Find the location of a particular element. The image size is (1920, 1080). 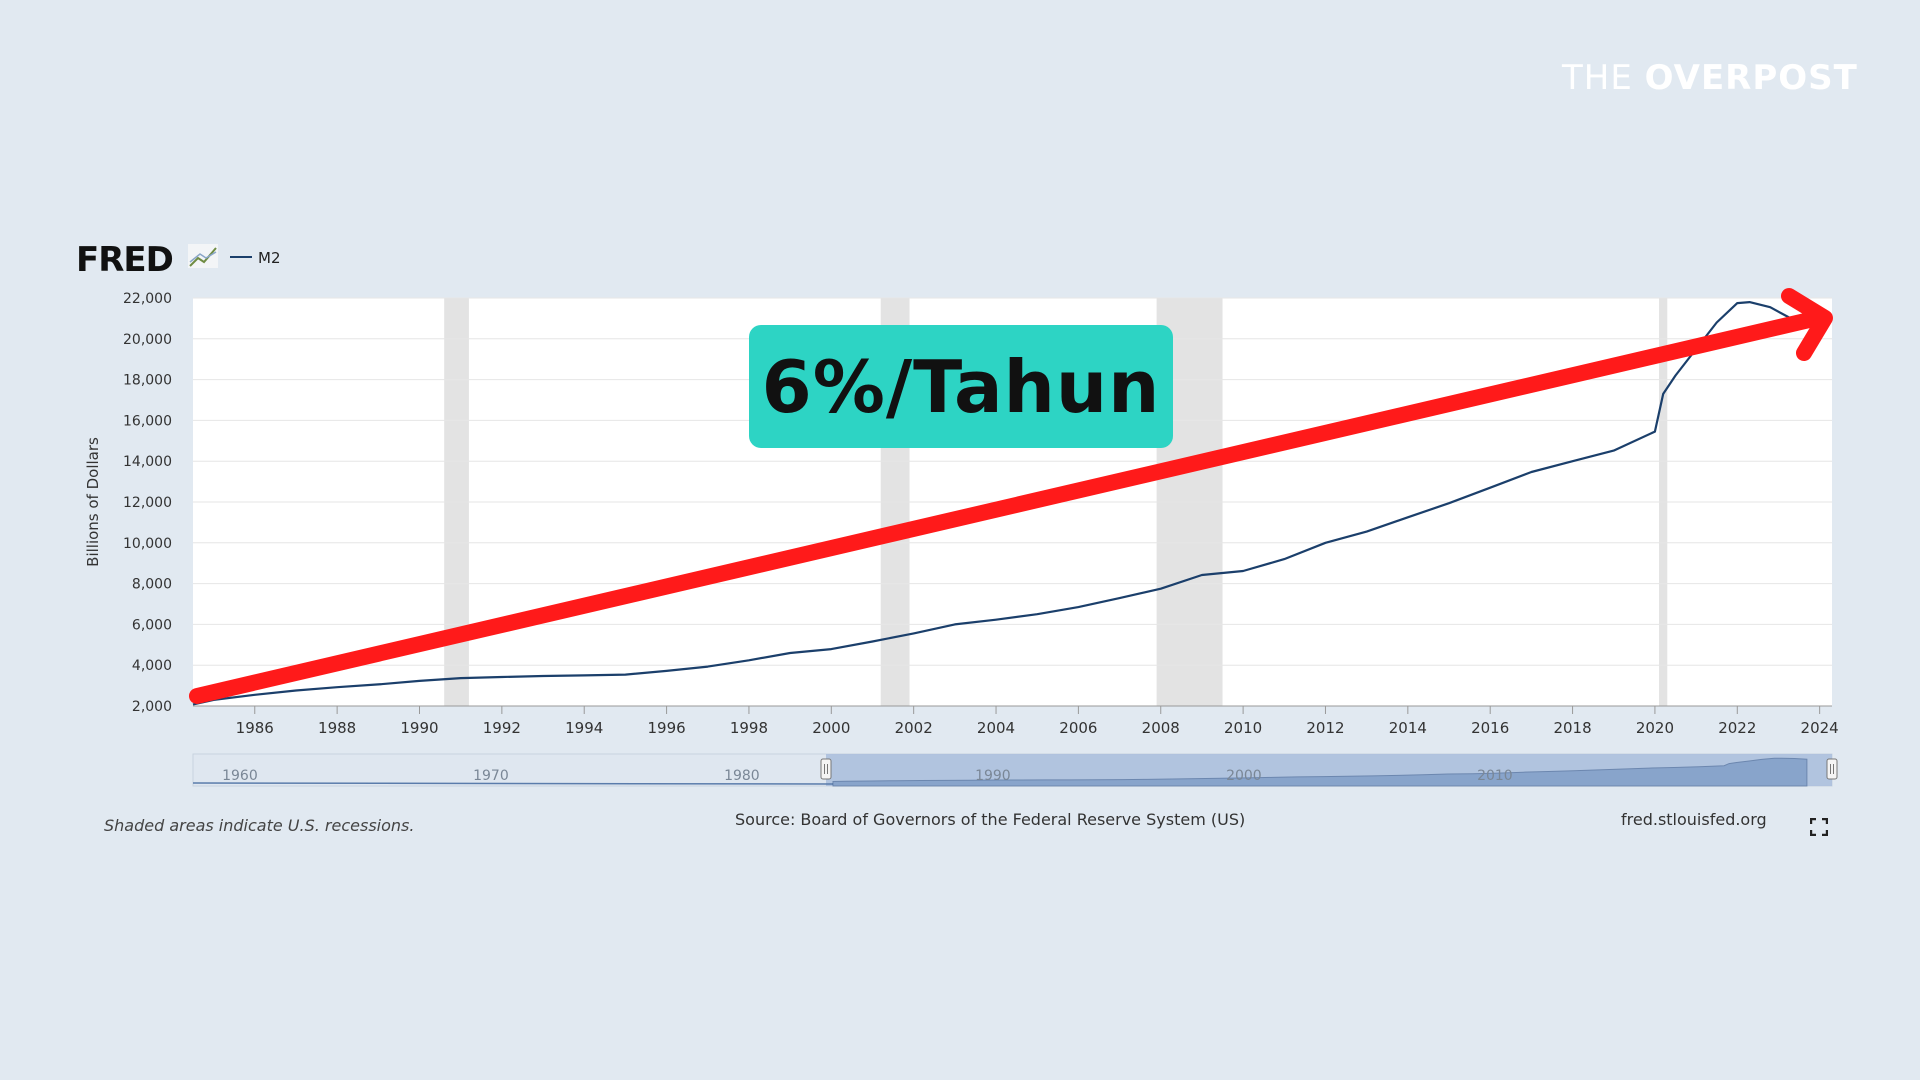

y-tick-label: 8,000 is located at coordinates (152, 585).